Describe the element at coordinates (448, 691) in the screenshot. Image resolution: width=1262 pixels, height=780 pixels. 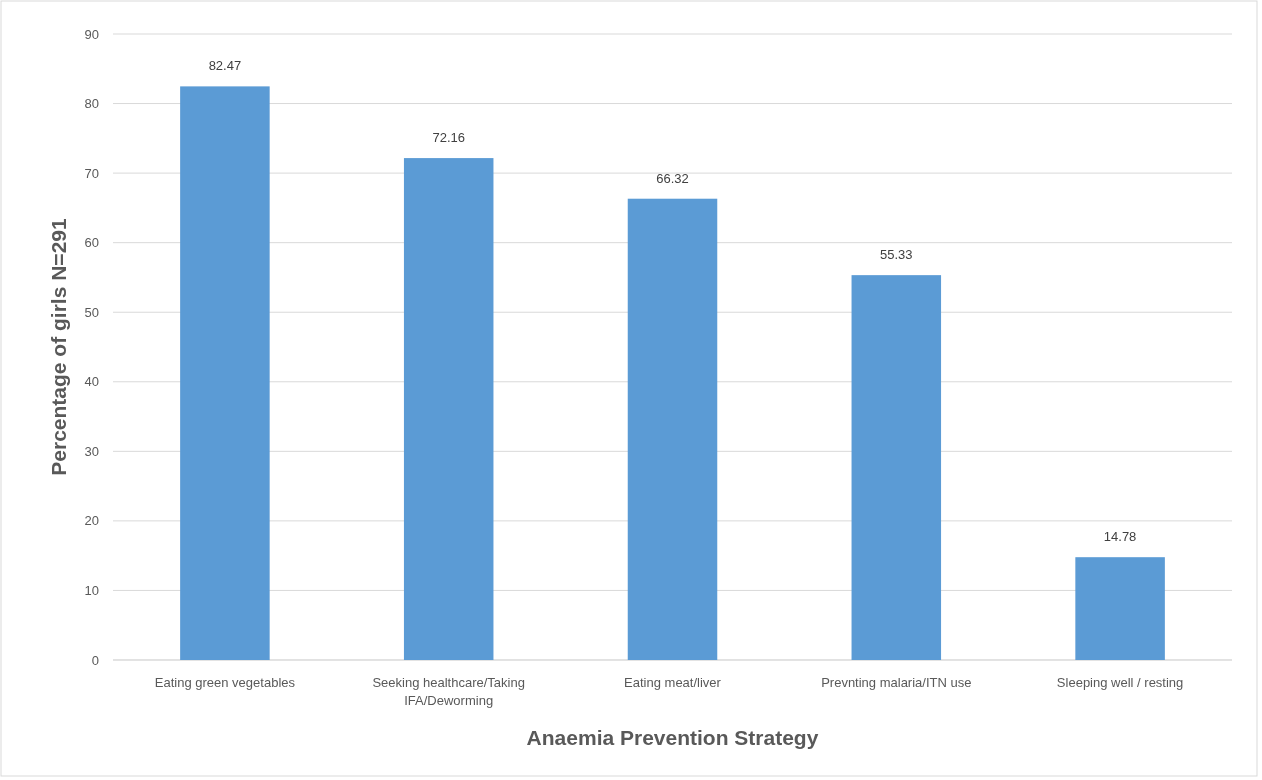
I see `x-tick-label: Seeking healthcare/Taking IFA/Deworming` at that location.